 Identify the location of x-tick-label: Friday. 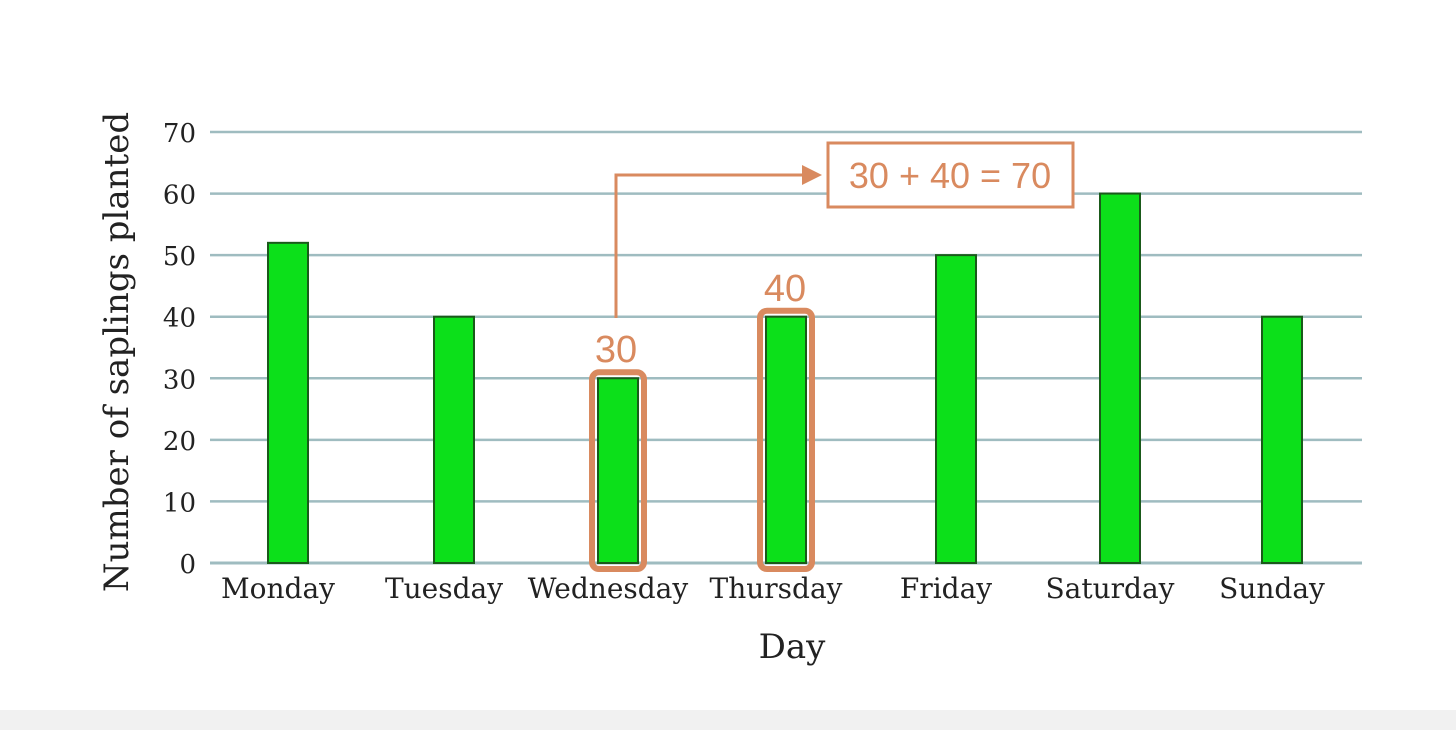
(946, 588).